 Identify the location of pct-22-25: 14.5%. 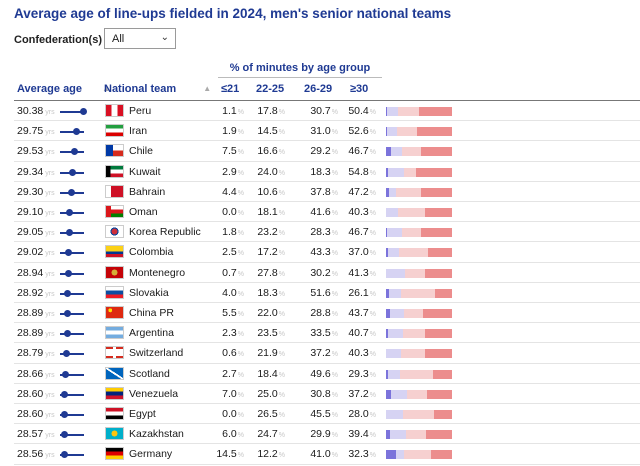
(266, 131).